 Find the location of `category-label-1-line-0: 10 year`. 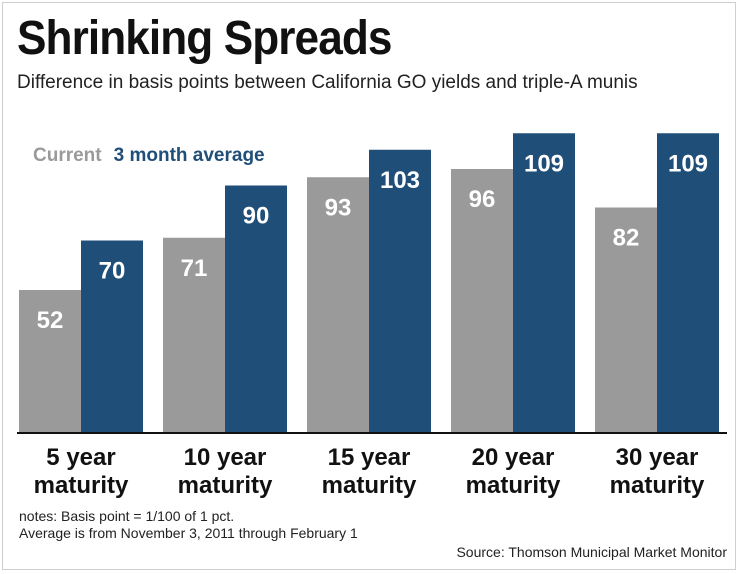

category-label-1-line-0: 10 year is located at coordinates (225, 457).